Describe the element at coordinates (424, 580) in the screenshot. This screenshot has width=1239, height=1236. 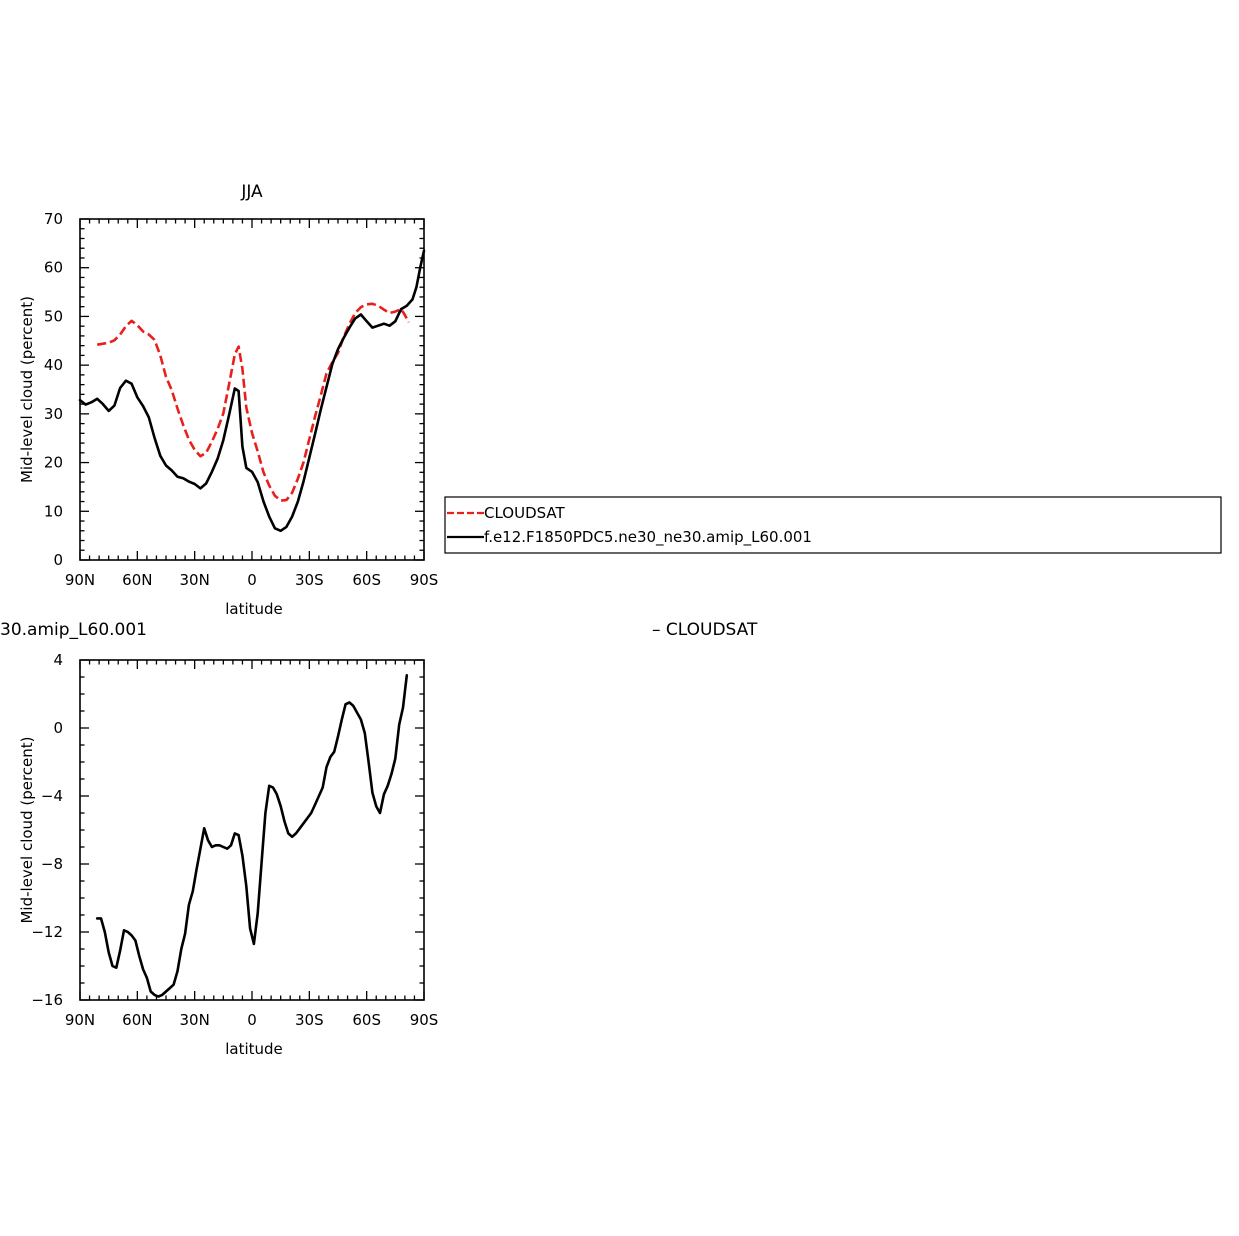
I see `top-x-tick-label: 90S` at that location.